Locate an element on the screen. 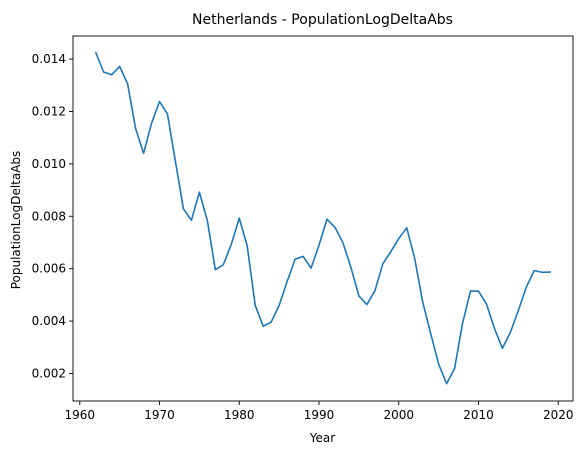  x-tick-label: 1960 is located at coordinates (80, 415).